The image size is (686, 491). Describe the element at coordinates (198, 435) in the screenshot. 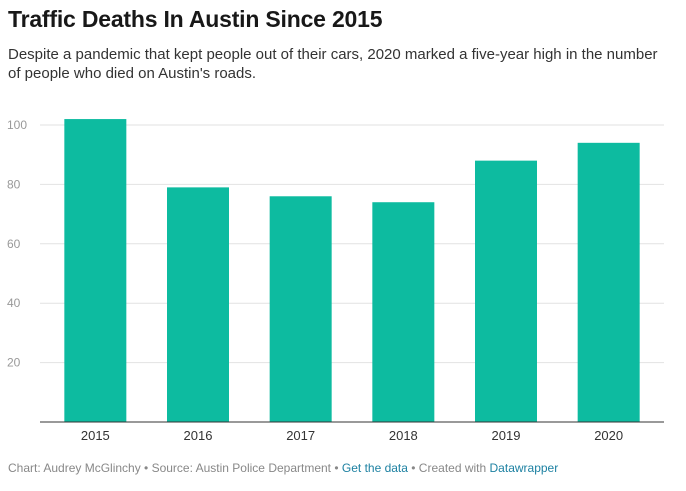

I see `x-tick-label: 2016` at that location.